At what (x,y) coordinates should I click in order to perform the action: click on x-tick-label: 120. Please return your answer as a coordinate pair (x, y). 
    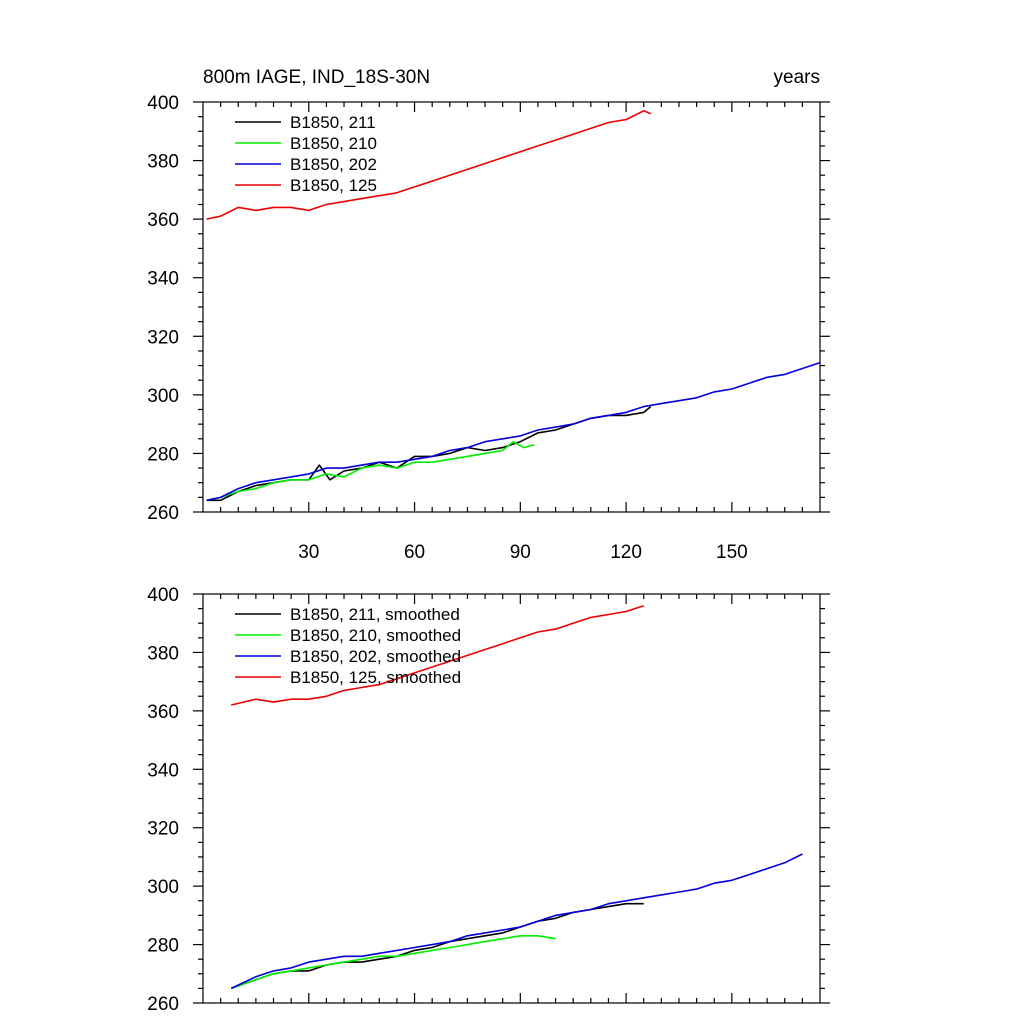
    Looking at the image, I should click on (626, 552).